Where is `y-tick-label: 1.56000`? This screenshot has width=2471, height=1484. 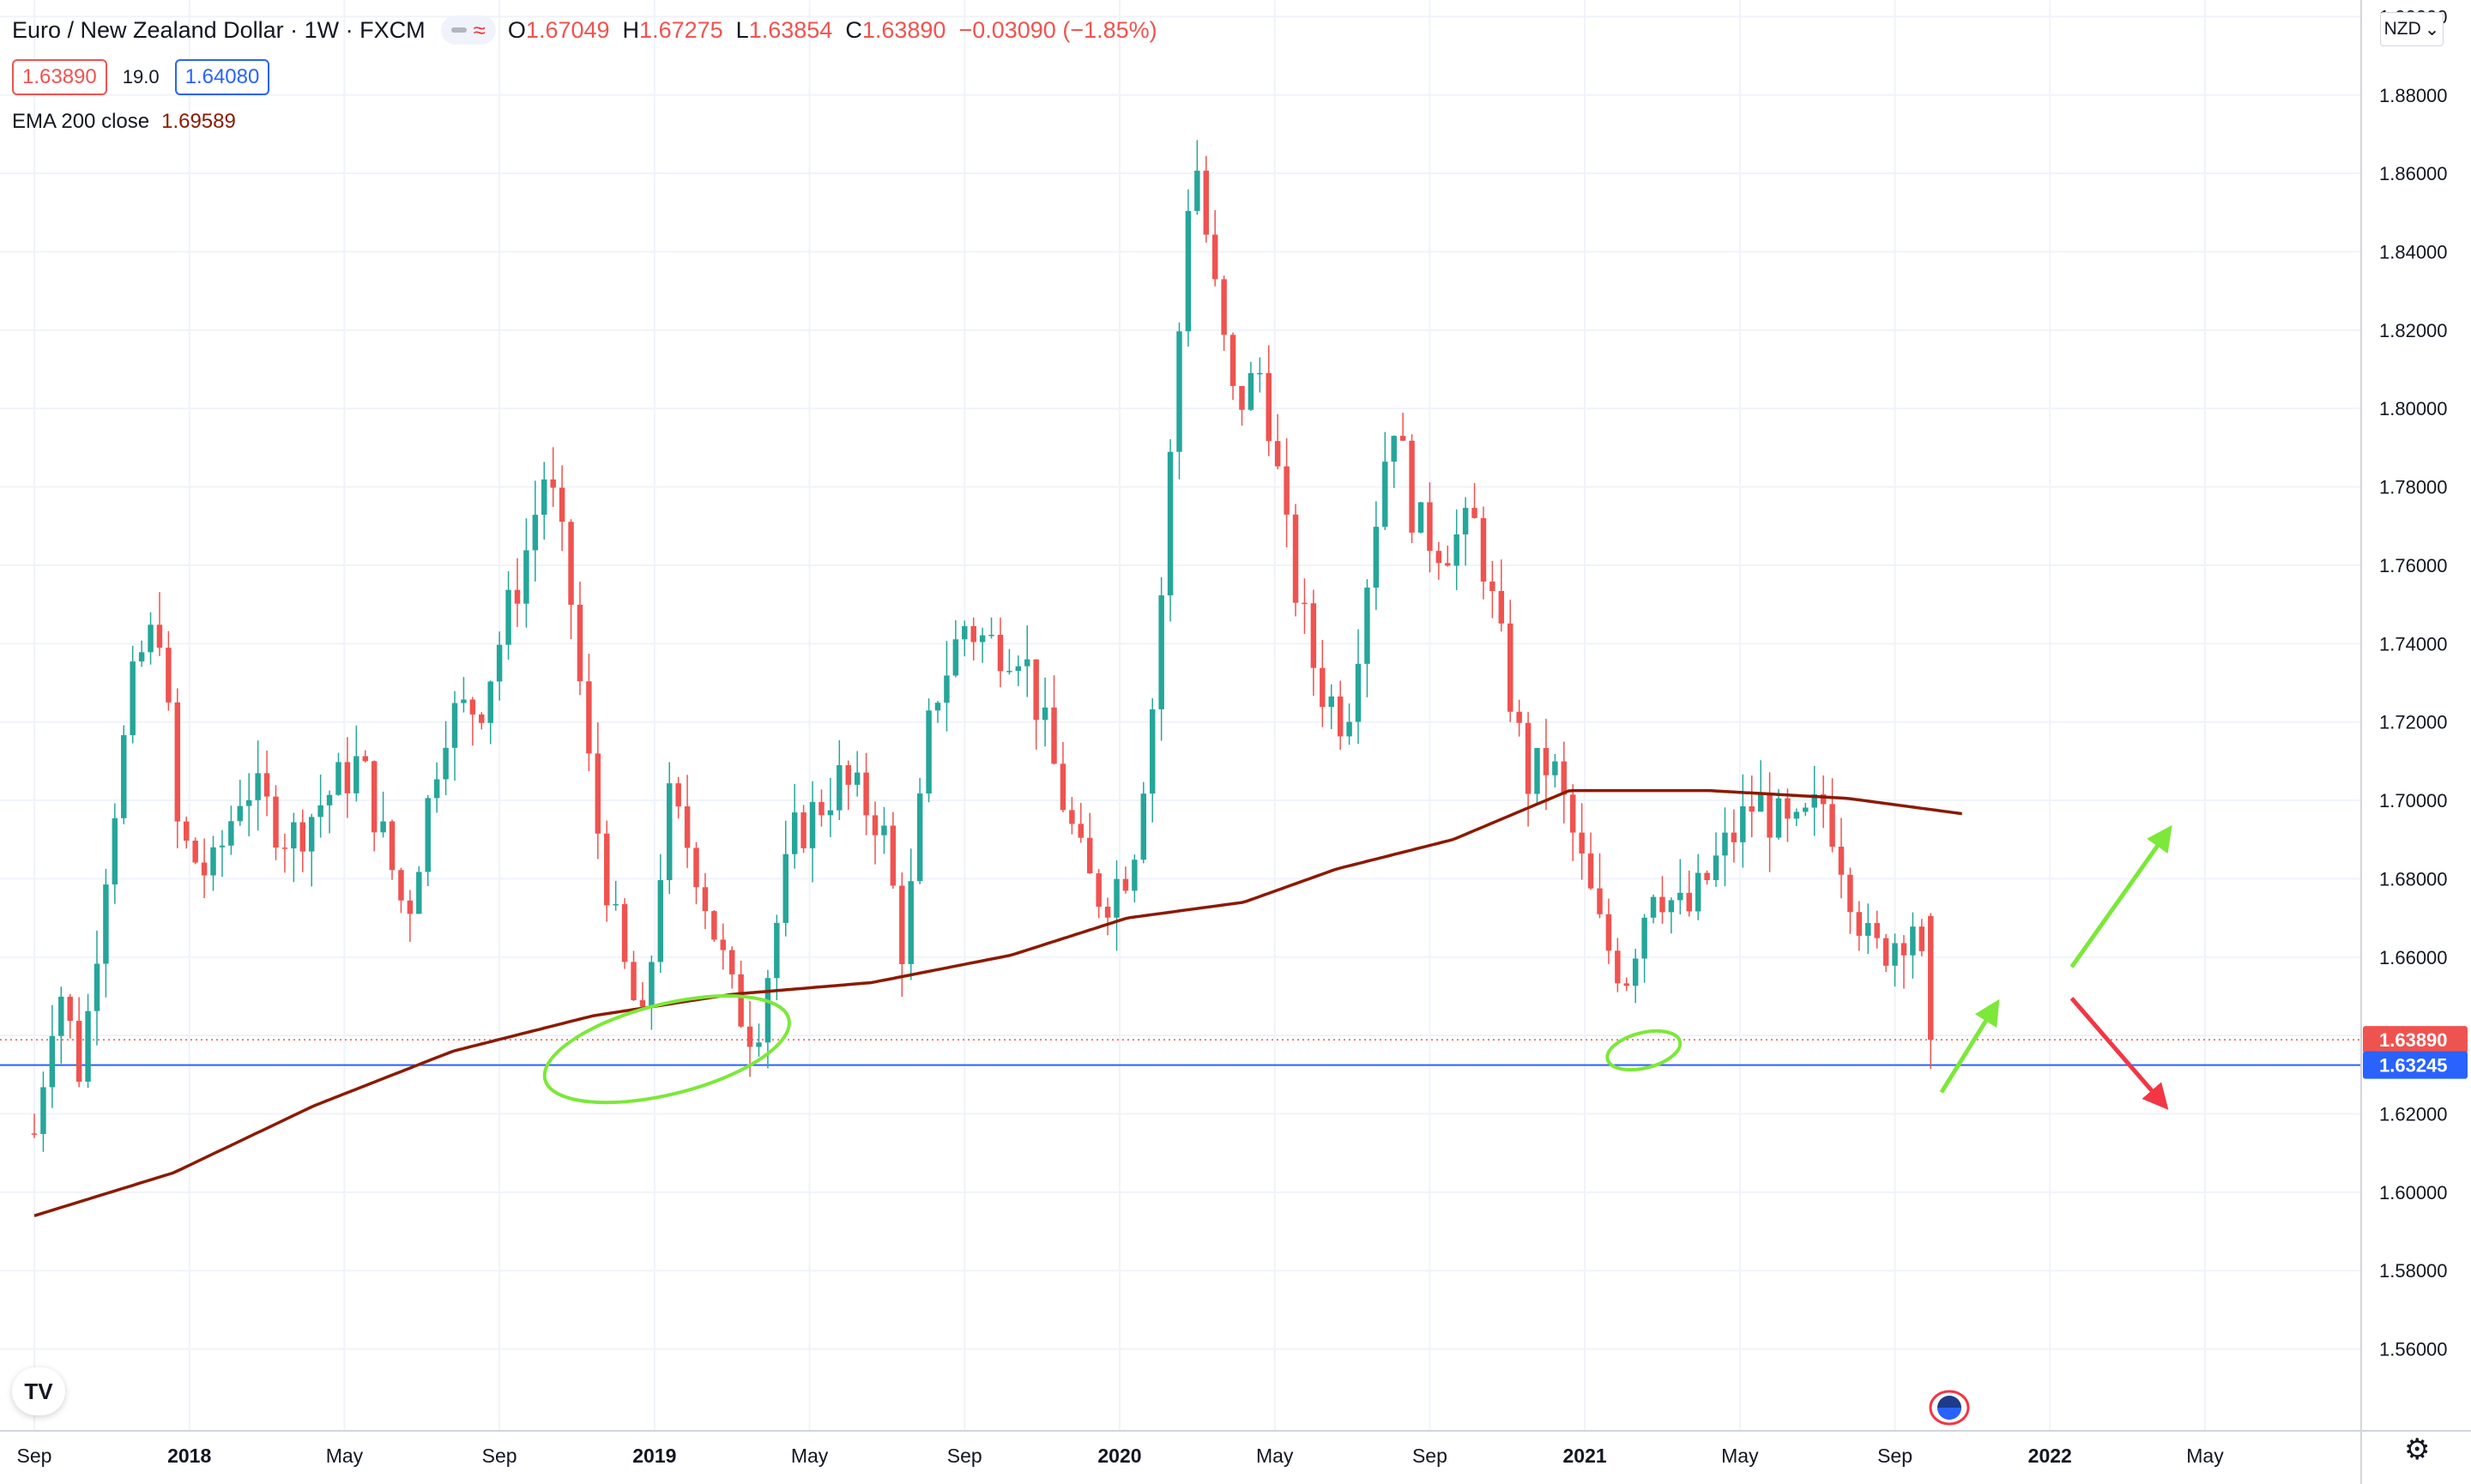 y-tick-label: 1.56000 is located at coordinates (2413, 1349).